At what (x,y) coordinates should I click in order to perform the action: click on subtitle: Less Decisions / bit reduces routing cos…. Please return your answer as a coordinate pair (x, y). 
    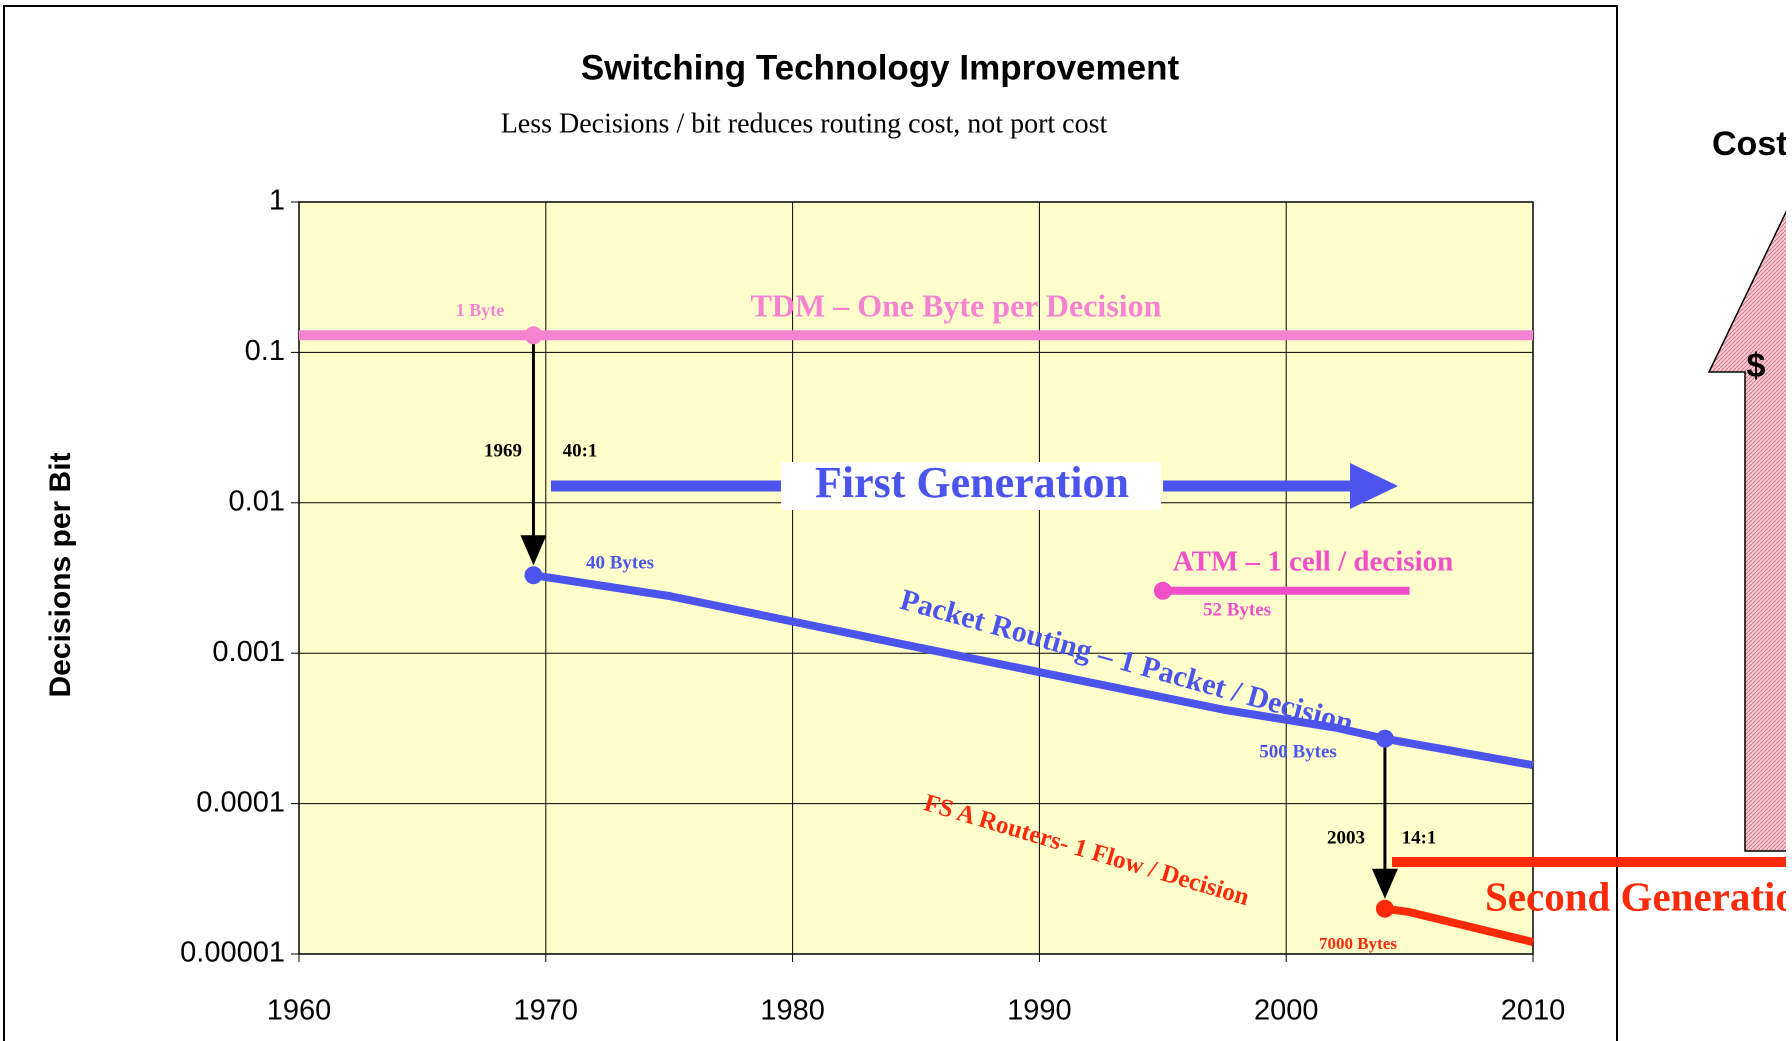
    Looking at the image, I should click on (804, 123).